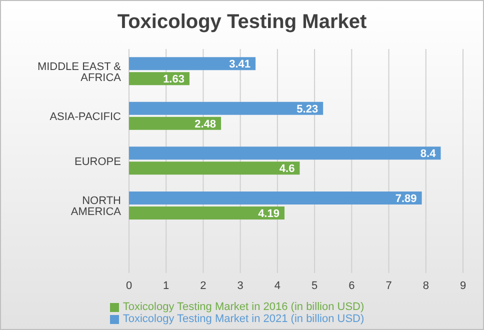 The width and height of the screenshot is (484, 330). I want to click on y-tick-label: NORTH AMERICA, so click(96, 206).